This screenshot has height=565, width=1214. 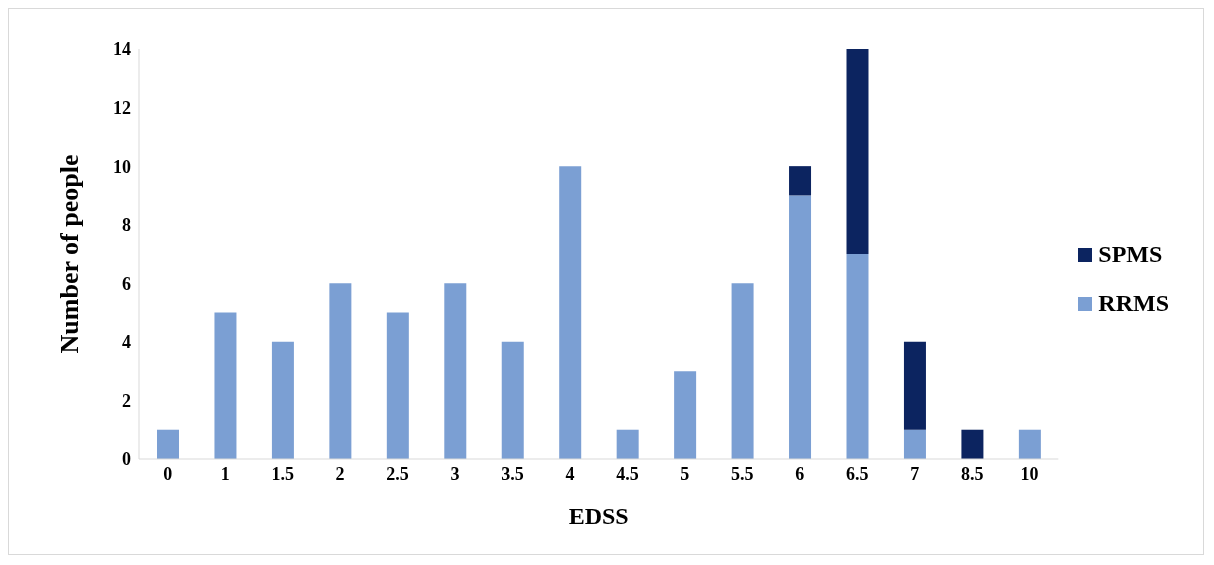 I want to click on x-tick-label: 1, so click(x=225, y=473).